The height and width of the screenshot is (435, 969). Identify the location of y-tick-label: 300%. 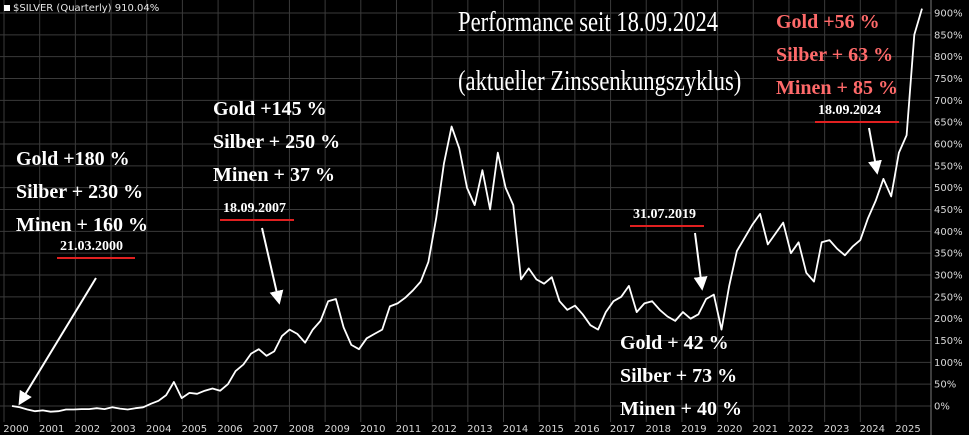
(948, 276).